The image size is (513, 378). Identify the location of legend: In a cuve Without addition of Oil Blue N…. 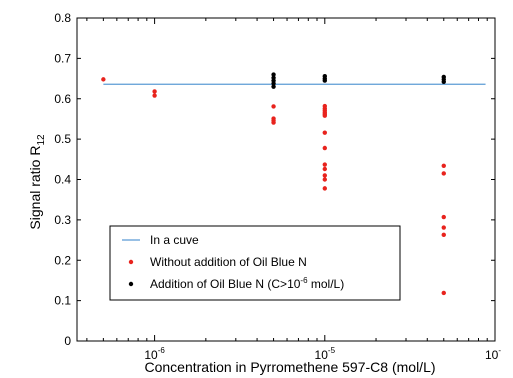
(255, 263).